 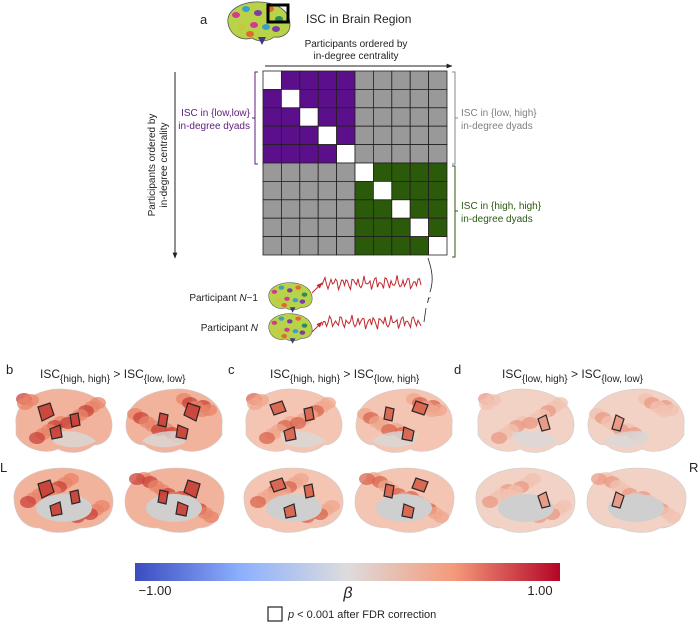 What do you see at coordinates (622, 379) in the screenshot?
I see `title-part: {low, low}` at bounding box center [622, 379].